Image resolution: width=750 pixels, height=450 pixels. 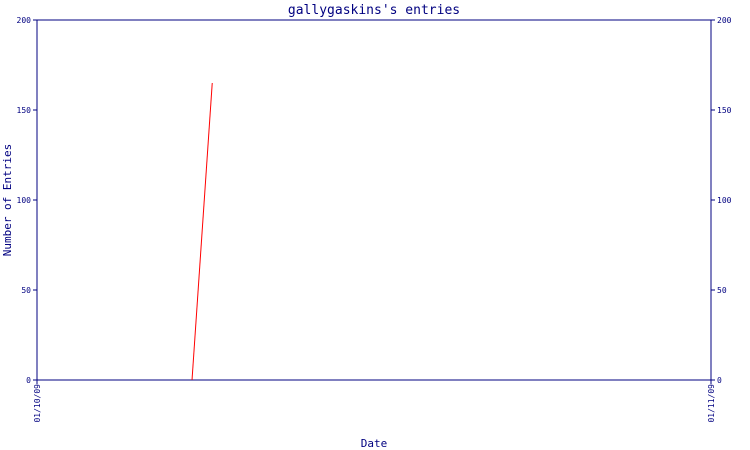 What do you see at coordinates (37, 403) in the screenshot?
I see `x-tick-label: 01/10/09` at bounding box center [37, 403].